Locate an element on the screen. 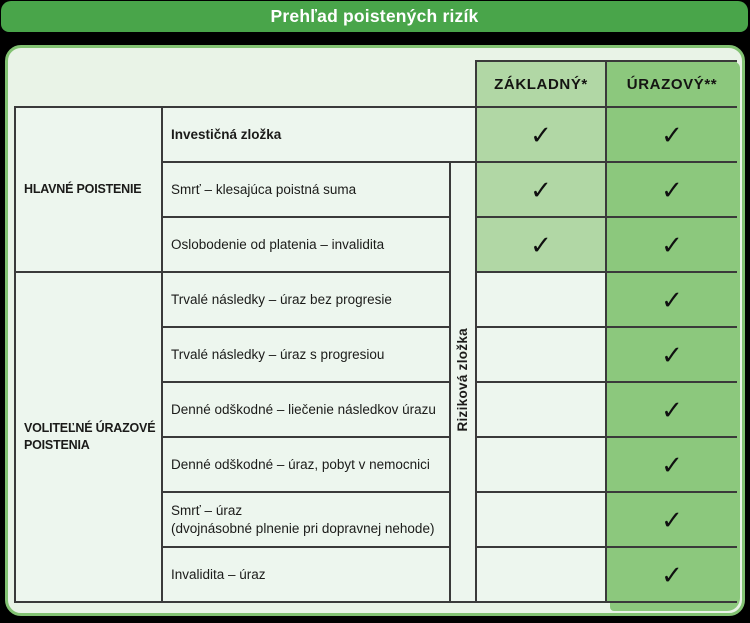 Image resolution: width=750 pixels, height=623 pixels. column-header-urazovy: ÚRAZOVÝ** is located at coordinates (671, 84).